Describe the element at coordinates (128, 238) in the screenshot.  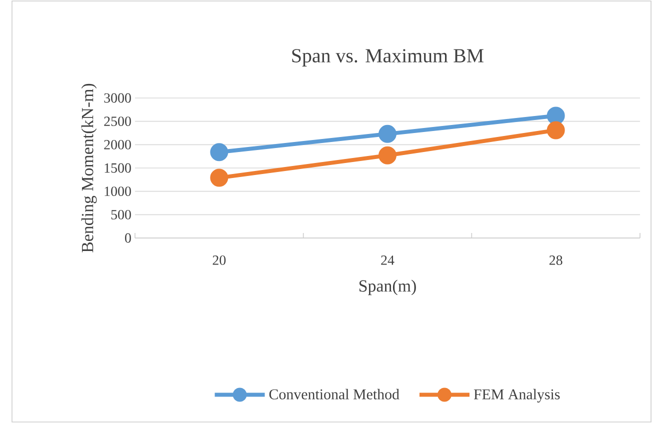
I see `y-tick-label: 0` at that location.